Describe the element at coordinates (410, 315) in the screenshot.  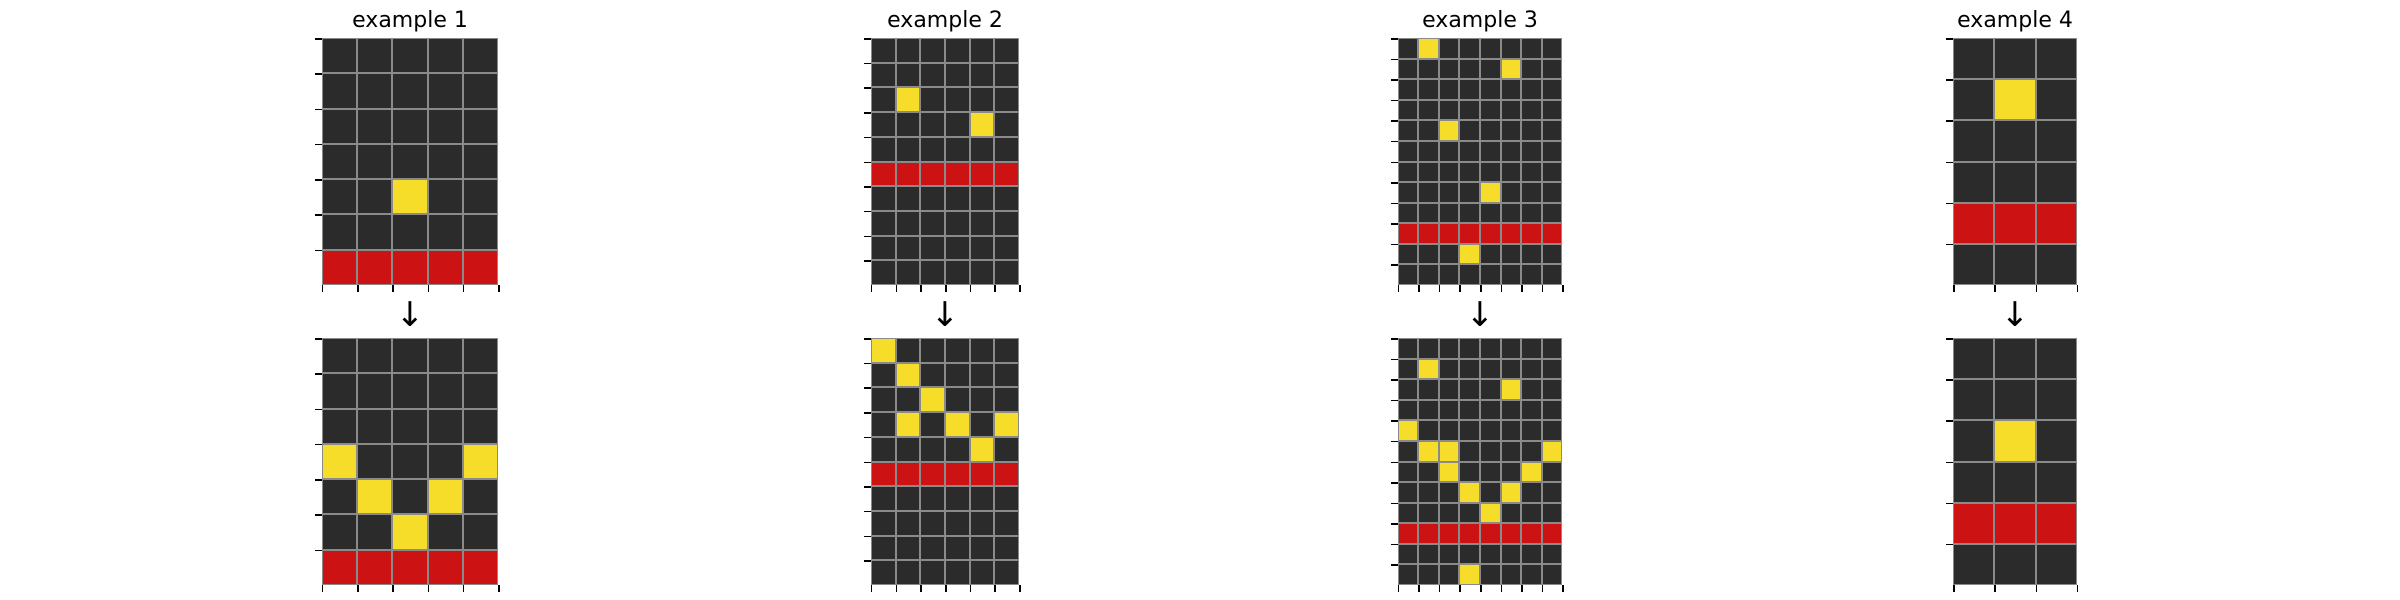
I see `down-arrow-icon: ↓` at that location.